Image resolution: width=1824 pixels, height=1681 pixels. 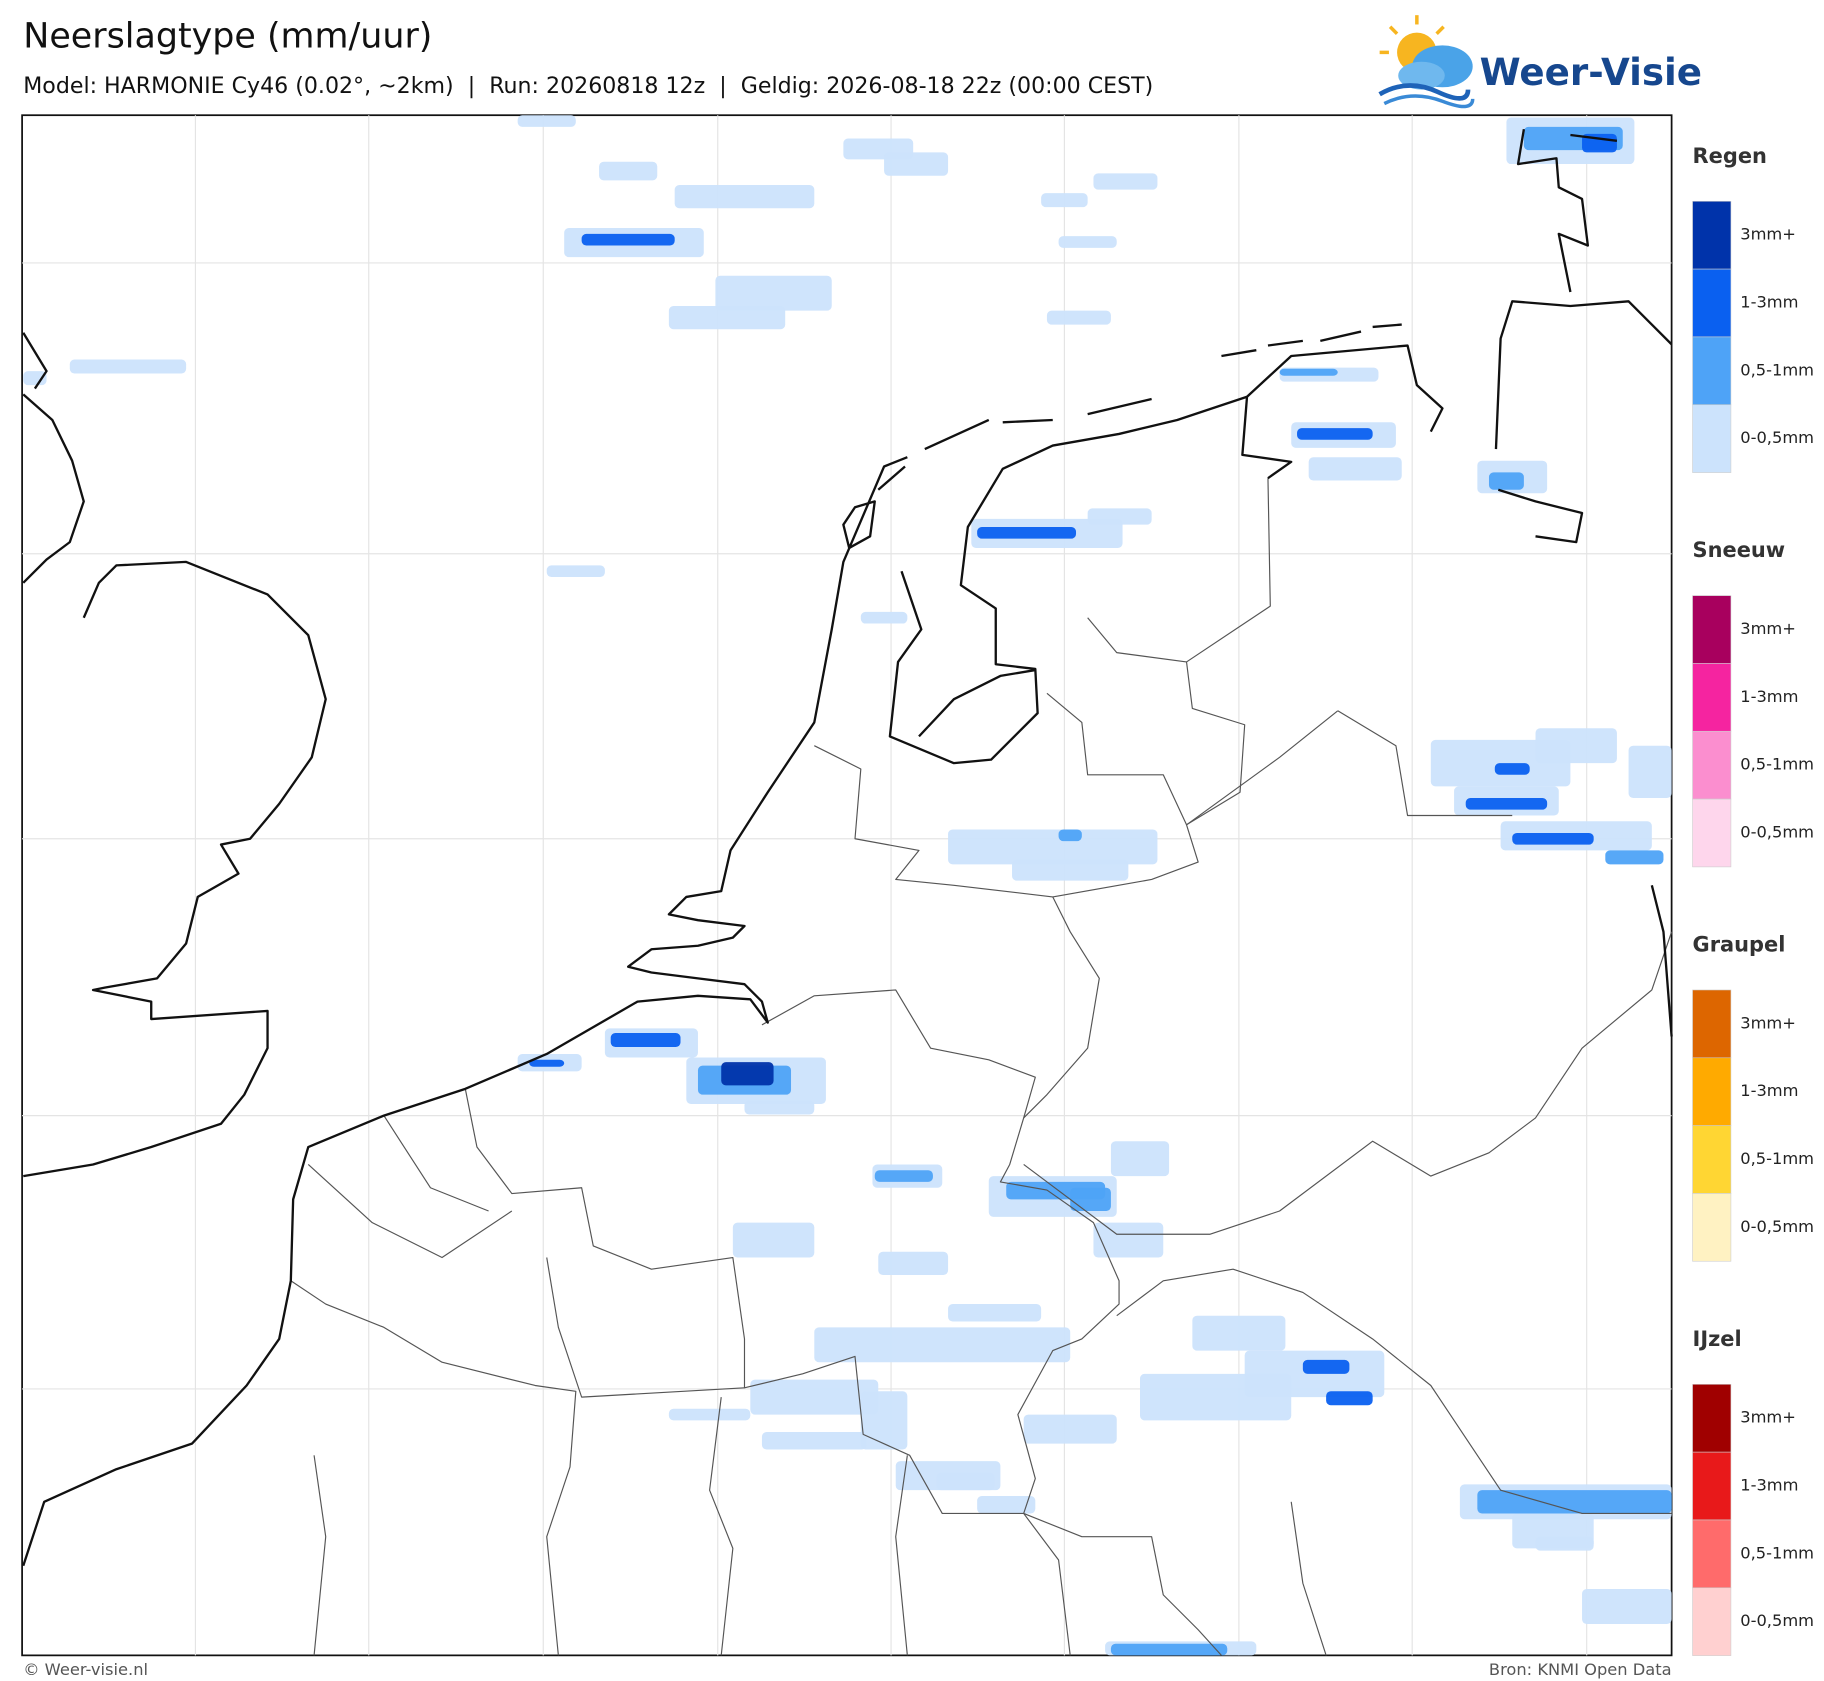 I want to click on logo-text: Weer-Visie, so click(x=1591, y=72).